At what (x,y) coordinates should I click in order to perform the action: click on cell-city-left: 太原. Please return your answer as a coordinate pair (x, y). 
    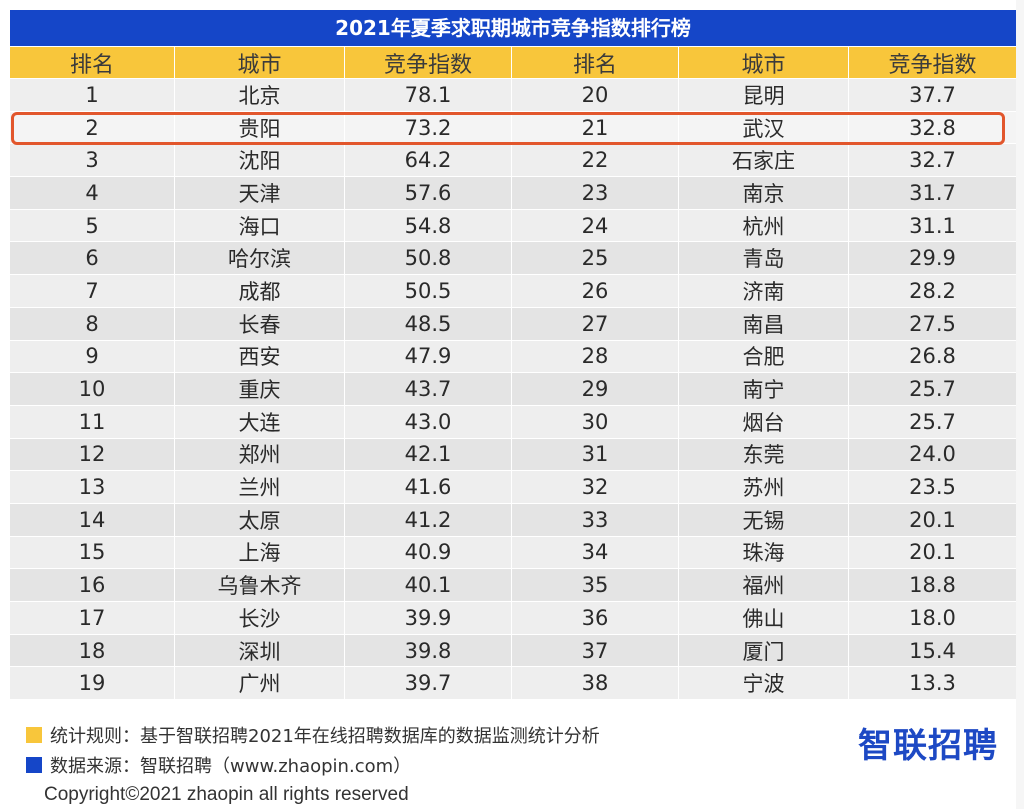
    Looking at the image, I should click on (260, 519).